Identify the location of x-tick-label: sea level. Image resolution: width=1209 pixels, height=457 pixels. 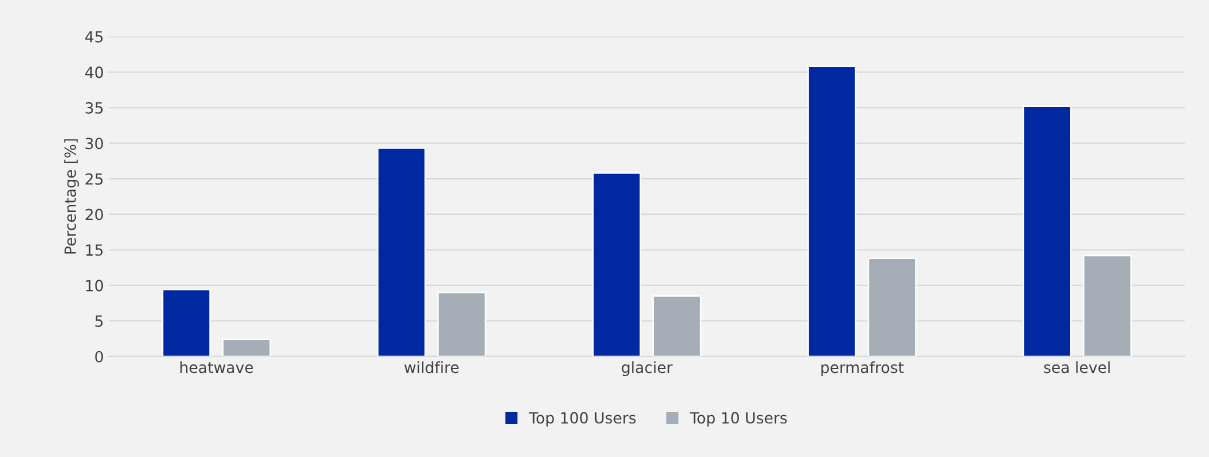
(1077, 367).